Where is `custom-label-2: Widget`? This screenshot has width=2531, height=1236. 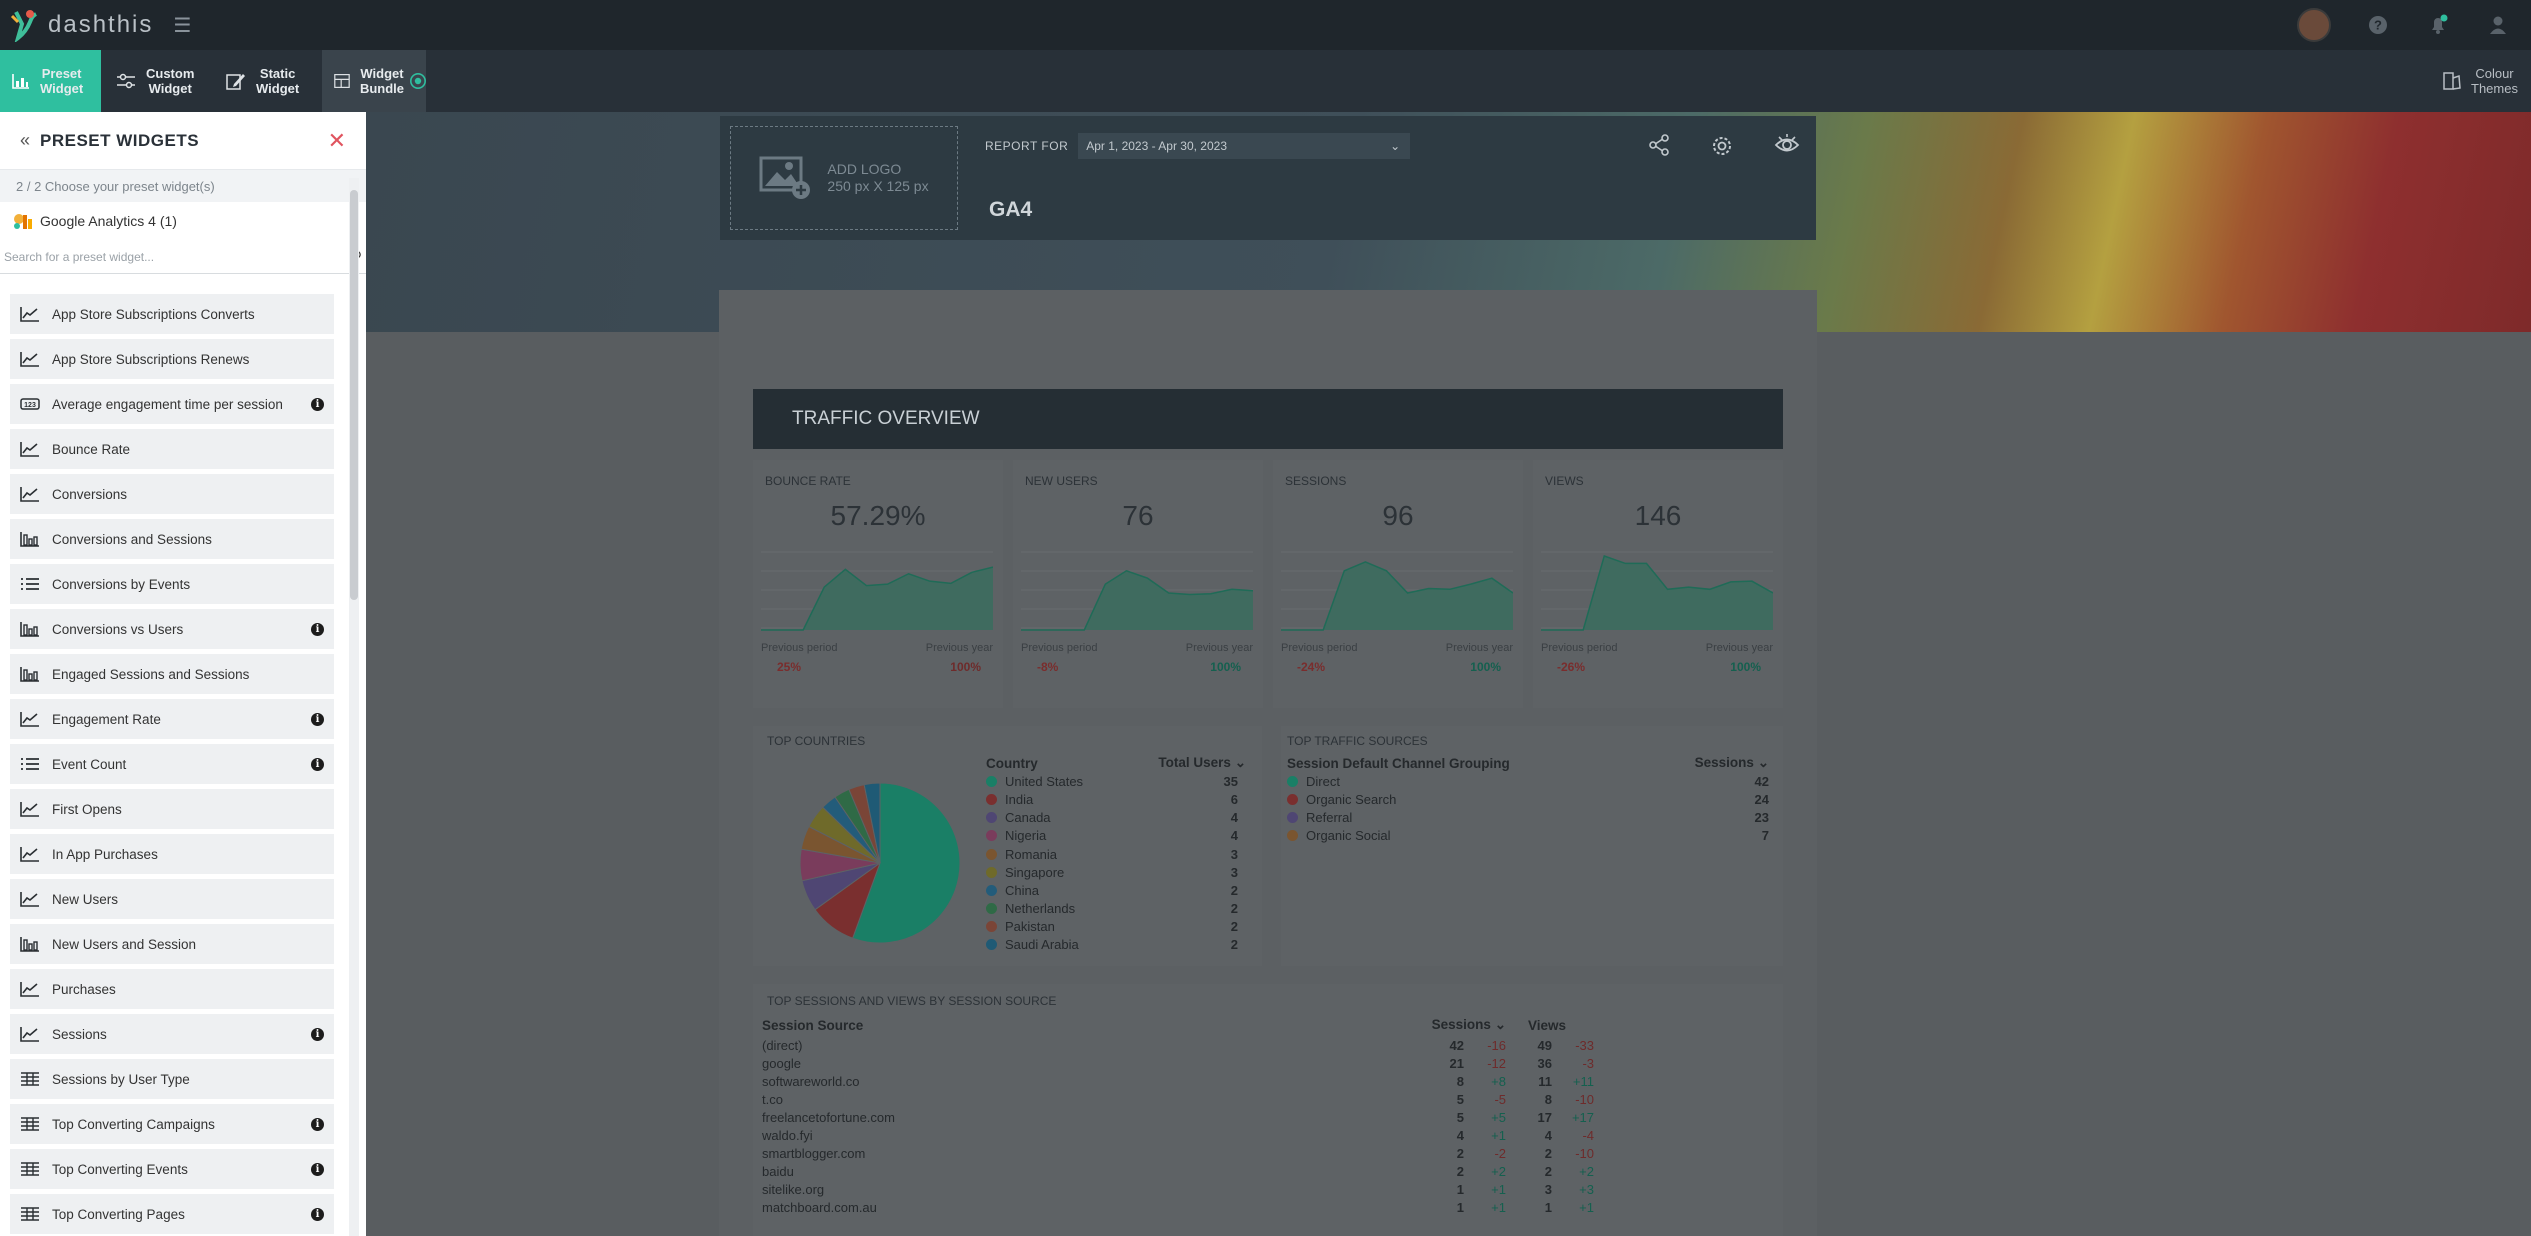
custom-label-2: Widget is located at coordinates (170, 88).